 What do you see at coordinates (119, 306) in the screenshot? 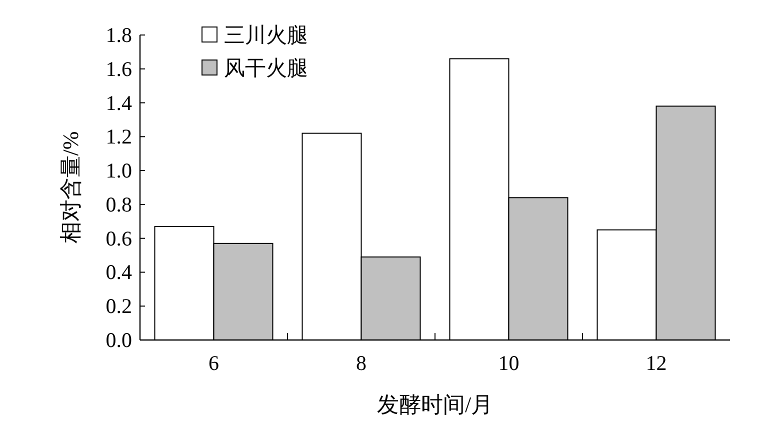
I see `y-tick-label: 0.2` at bounding box center [119, 306].